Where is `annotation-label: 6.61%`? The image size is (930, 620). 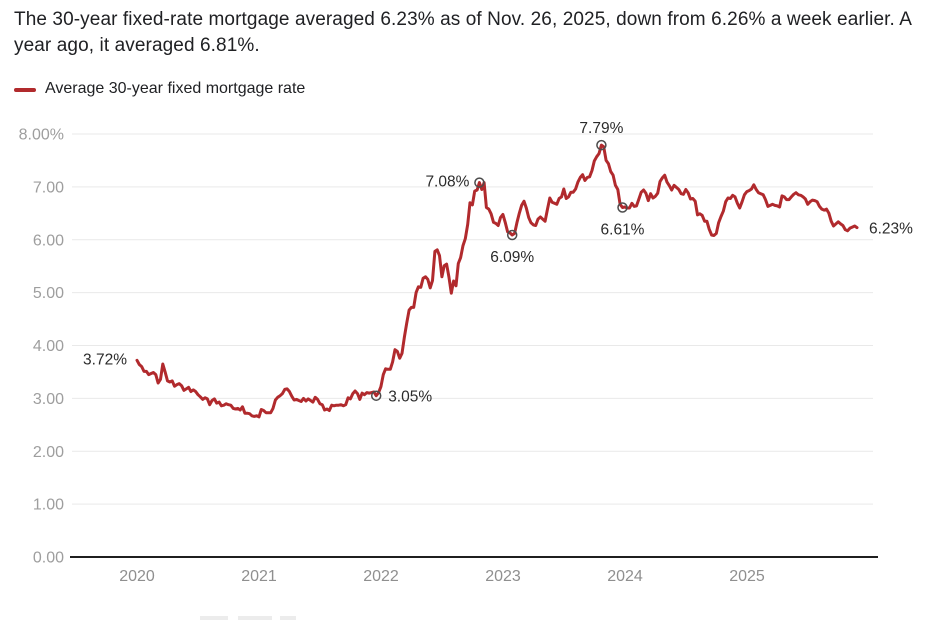 annotation-label: 6.61% is located at coordinates (623, 230).